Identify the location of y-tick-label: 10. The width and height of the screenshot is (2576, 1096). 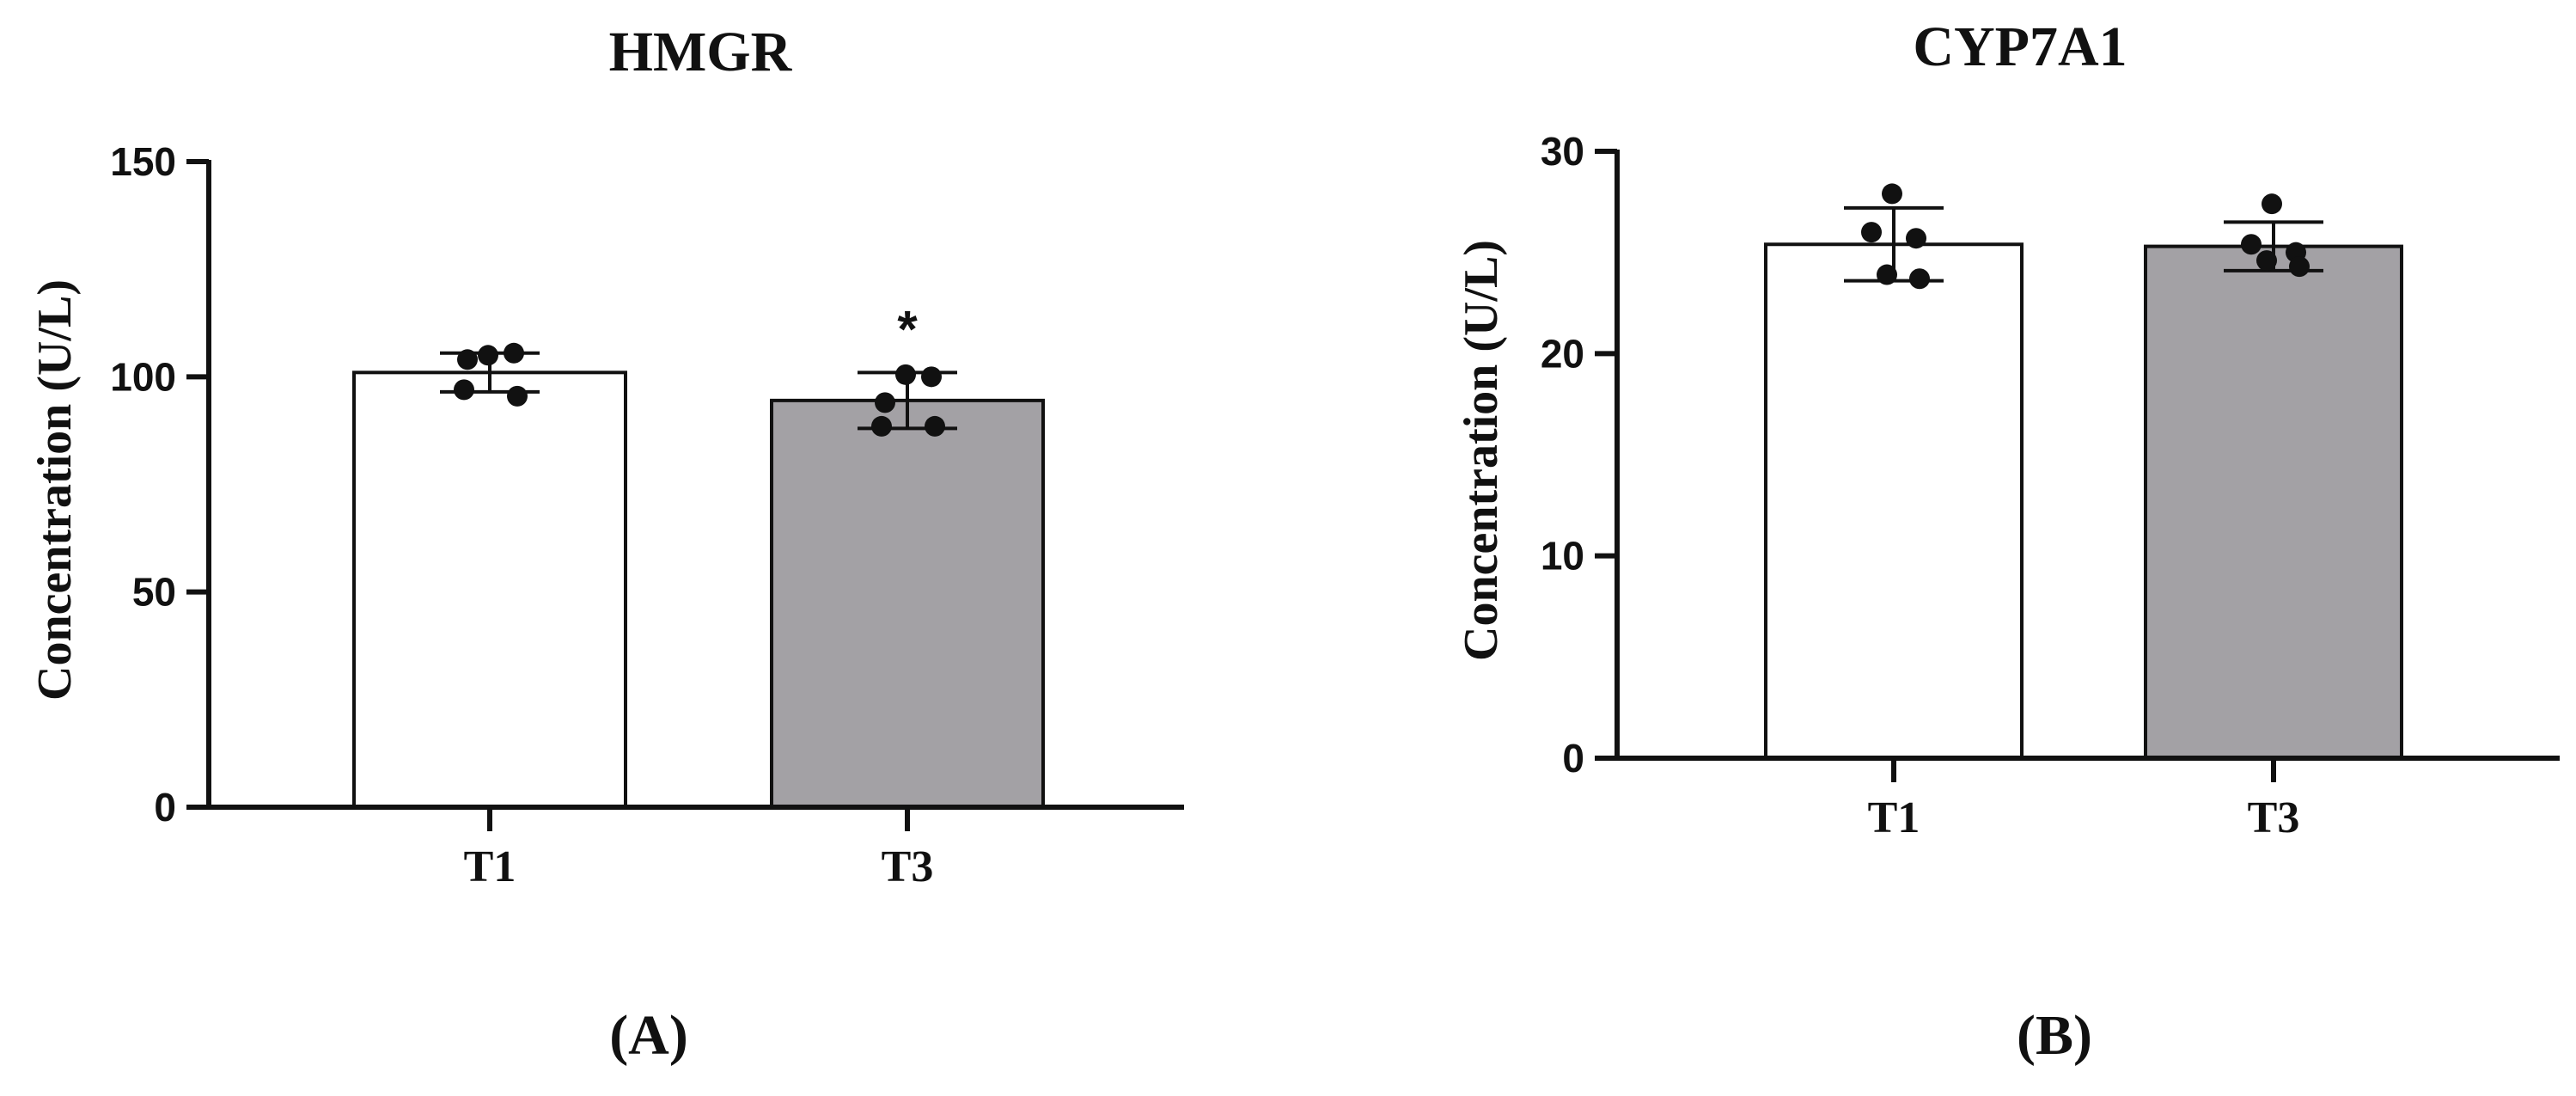
(1562, 556).